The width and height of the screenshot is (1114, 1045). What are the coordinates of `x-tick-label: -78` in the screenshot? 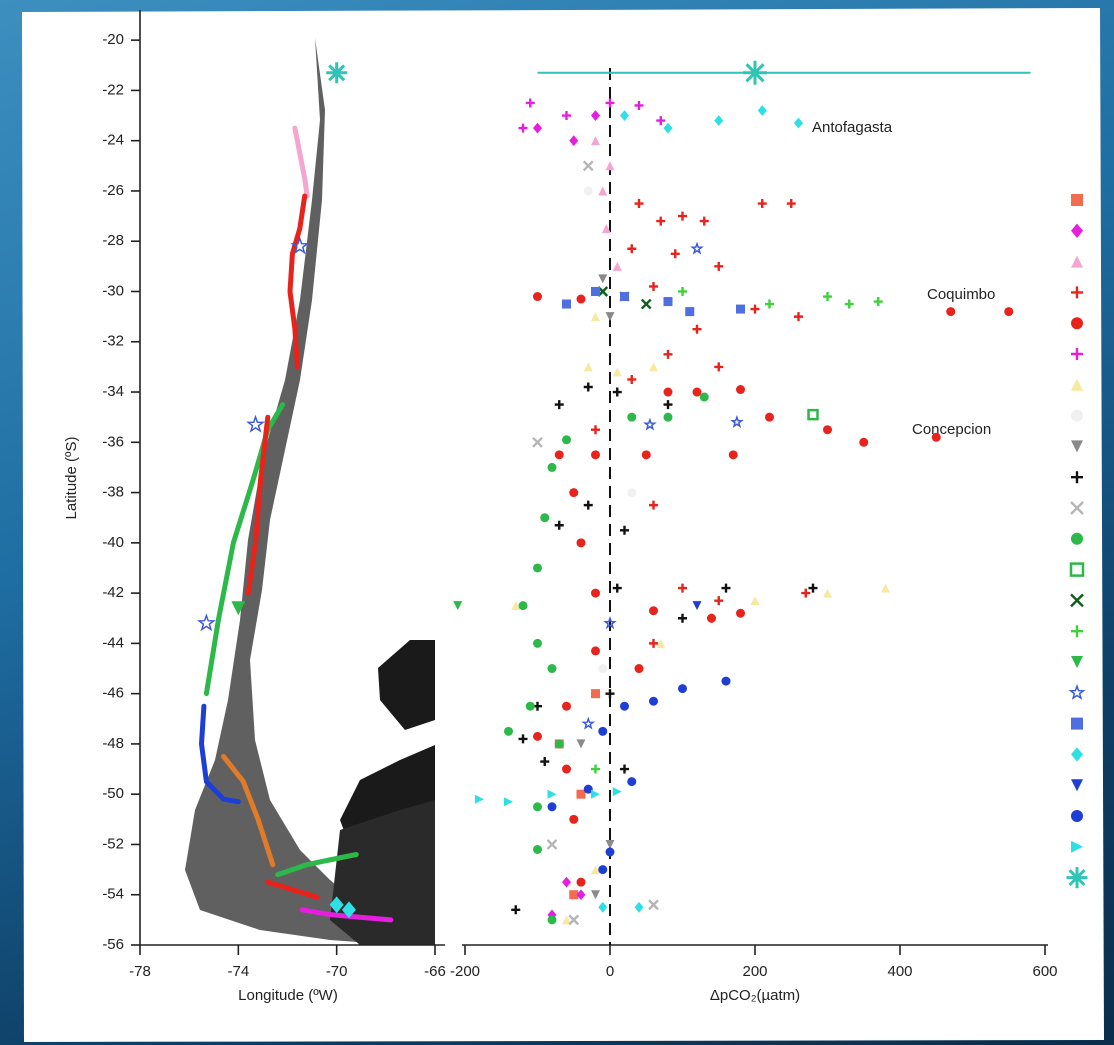 It's located at (140, 971).